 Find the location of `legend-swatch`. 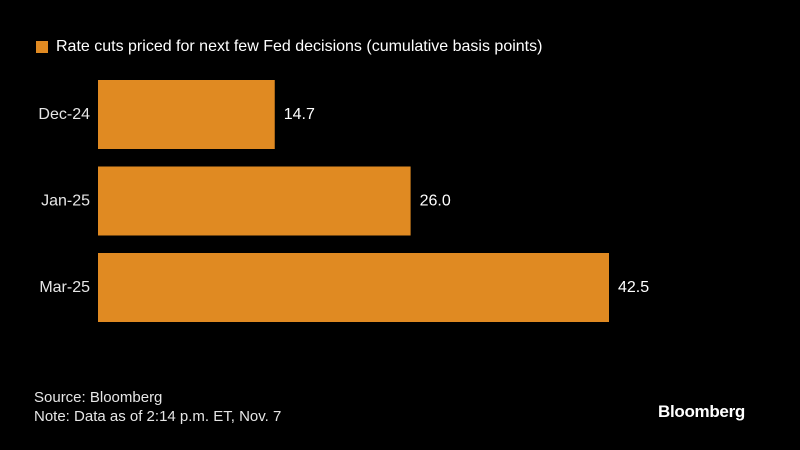

legend-swatch is located at coordinates (42, 47).